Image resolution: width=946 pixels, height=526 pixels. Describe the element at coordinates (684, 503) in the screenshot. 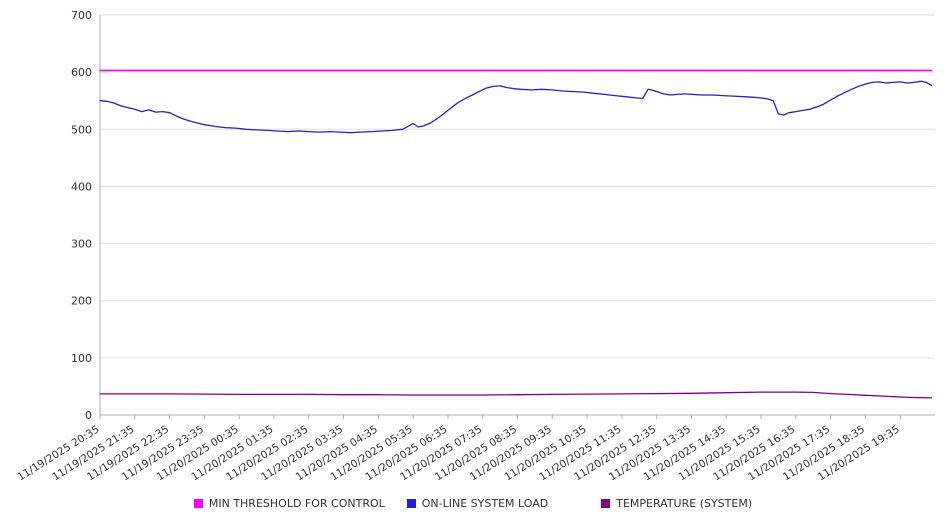

I see `legend-label-temperature: TEMPERATURE (SYSTEM)` at that location.